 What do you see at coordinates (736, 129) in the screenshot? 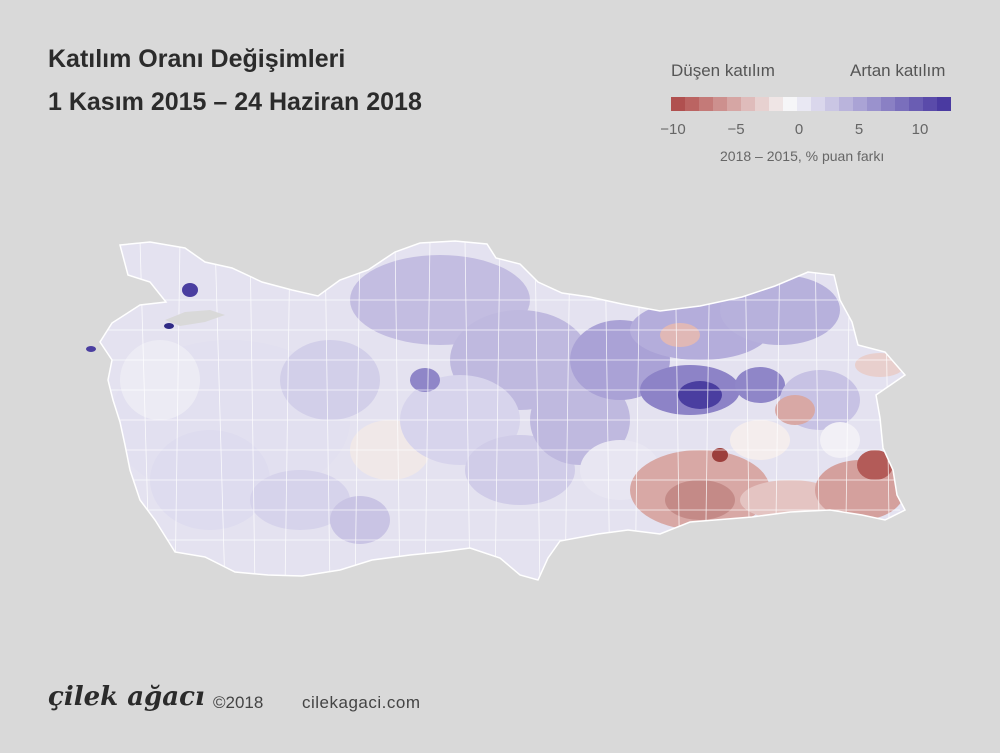
I see `legend-tick-minus5: −5` at bounding box center [736, 129].